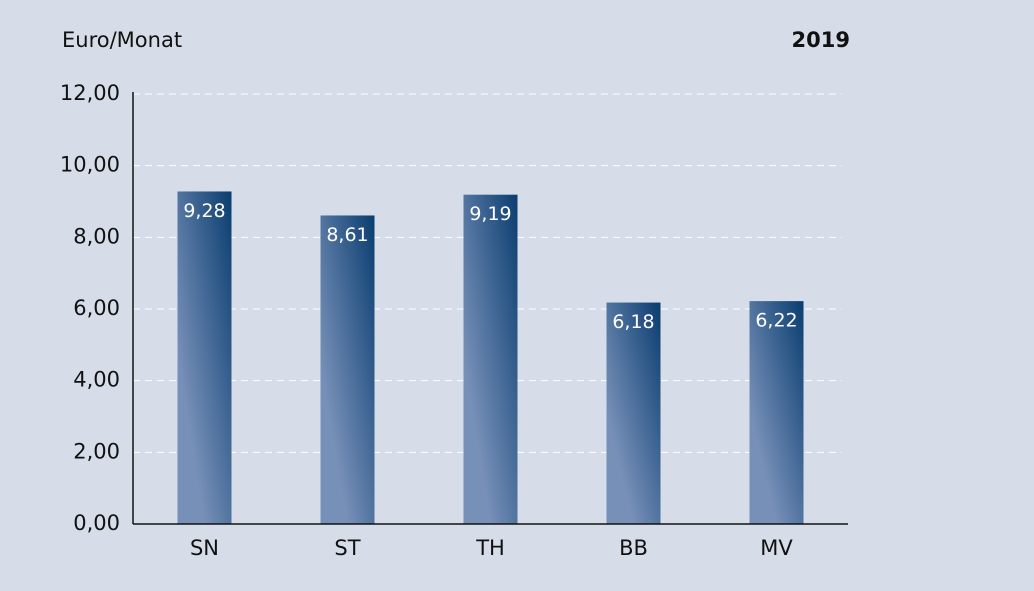  I want to click on x-tick-label: SN, so click(204, 548).